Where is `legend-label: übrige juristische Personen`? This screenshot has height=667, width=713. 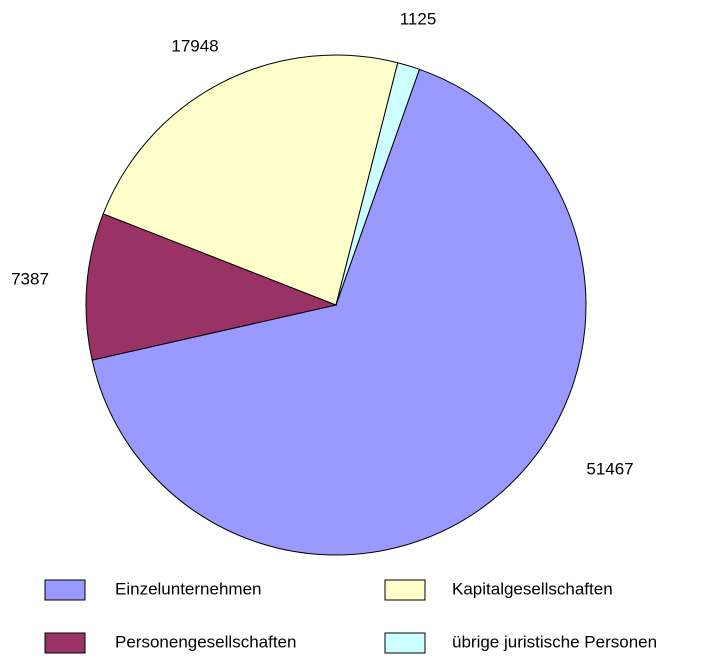 legend-label: übrige juristische Personen is located at coordinates (554, 641).